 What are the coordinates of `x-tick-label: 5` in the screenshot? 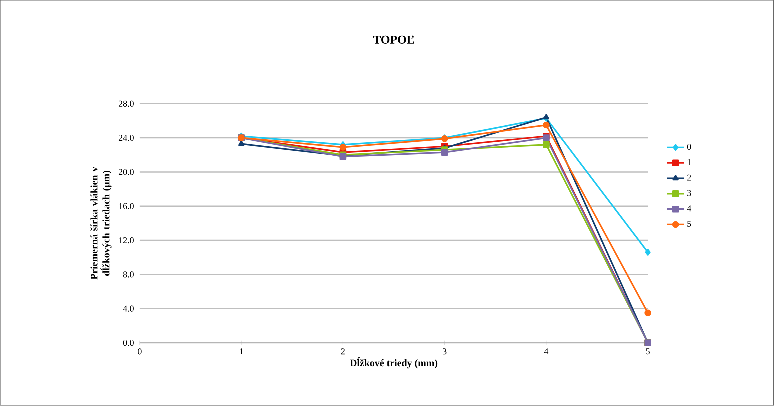 It's located at (648, 351).